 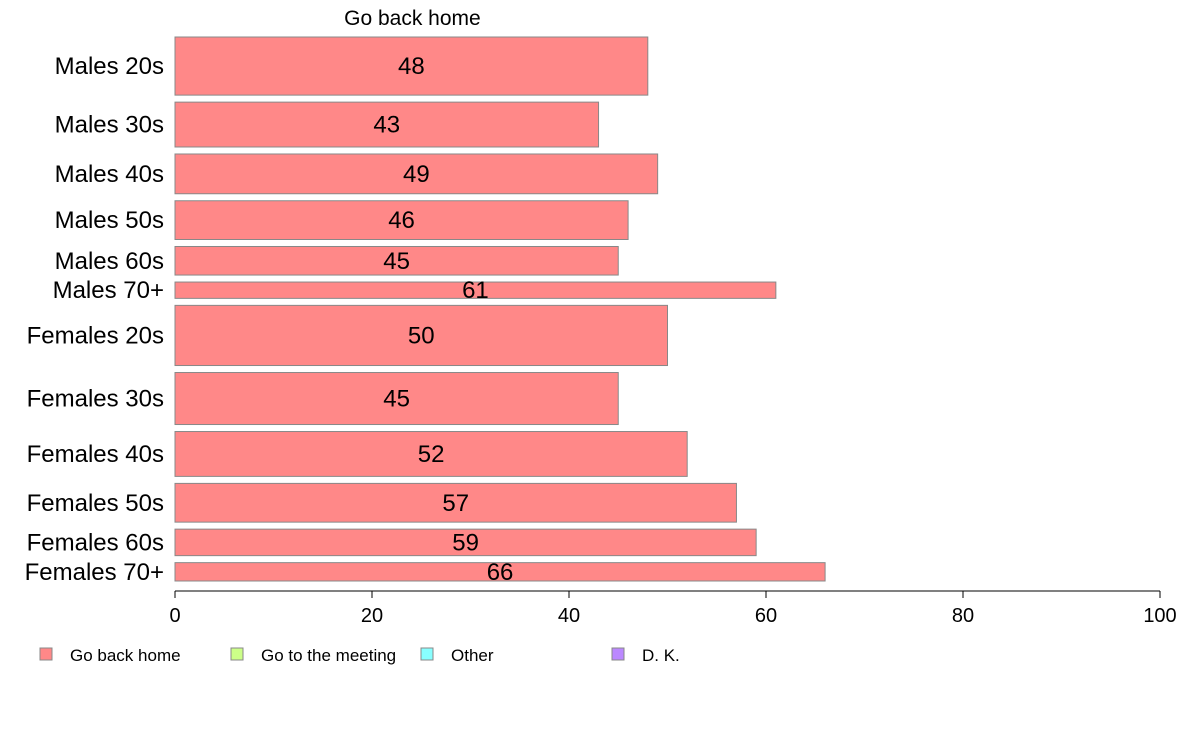 I want to click on value-label-males-30s: 43, so click(x=386, y=125).